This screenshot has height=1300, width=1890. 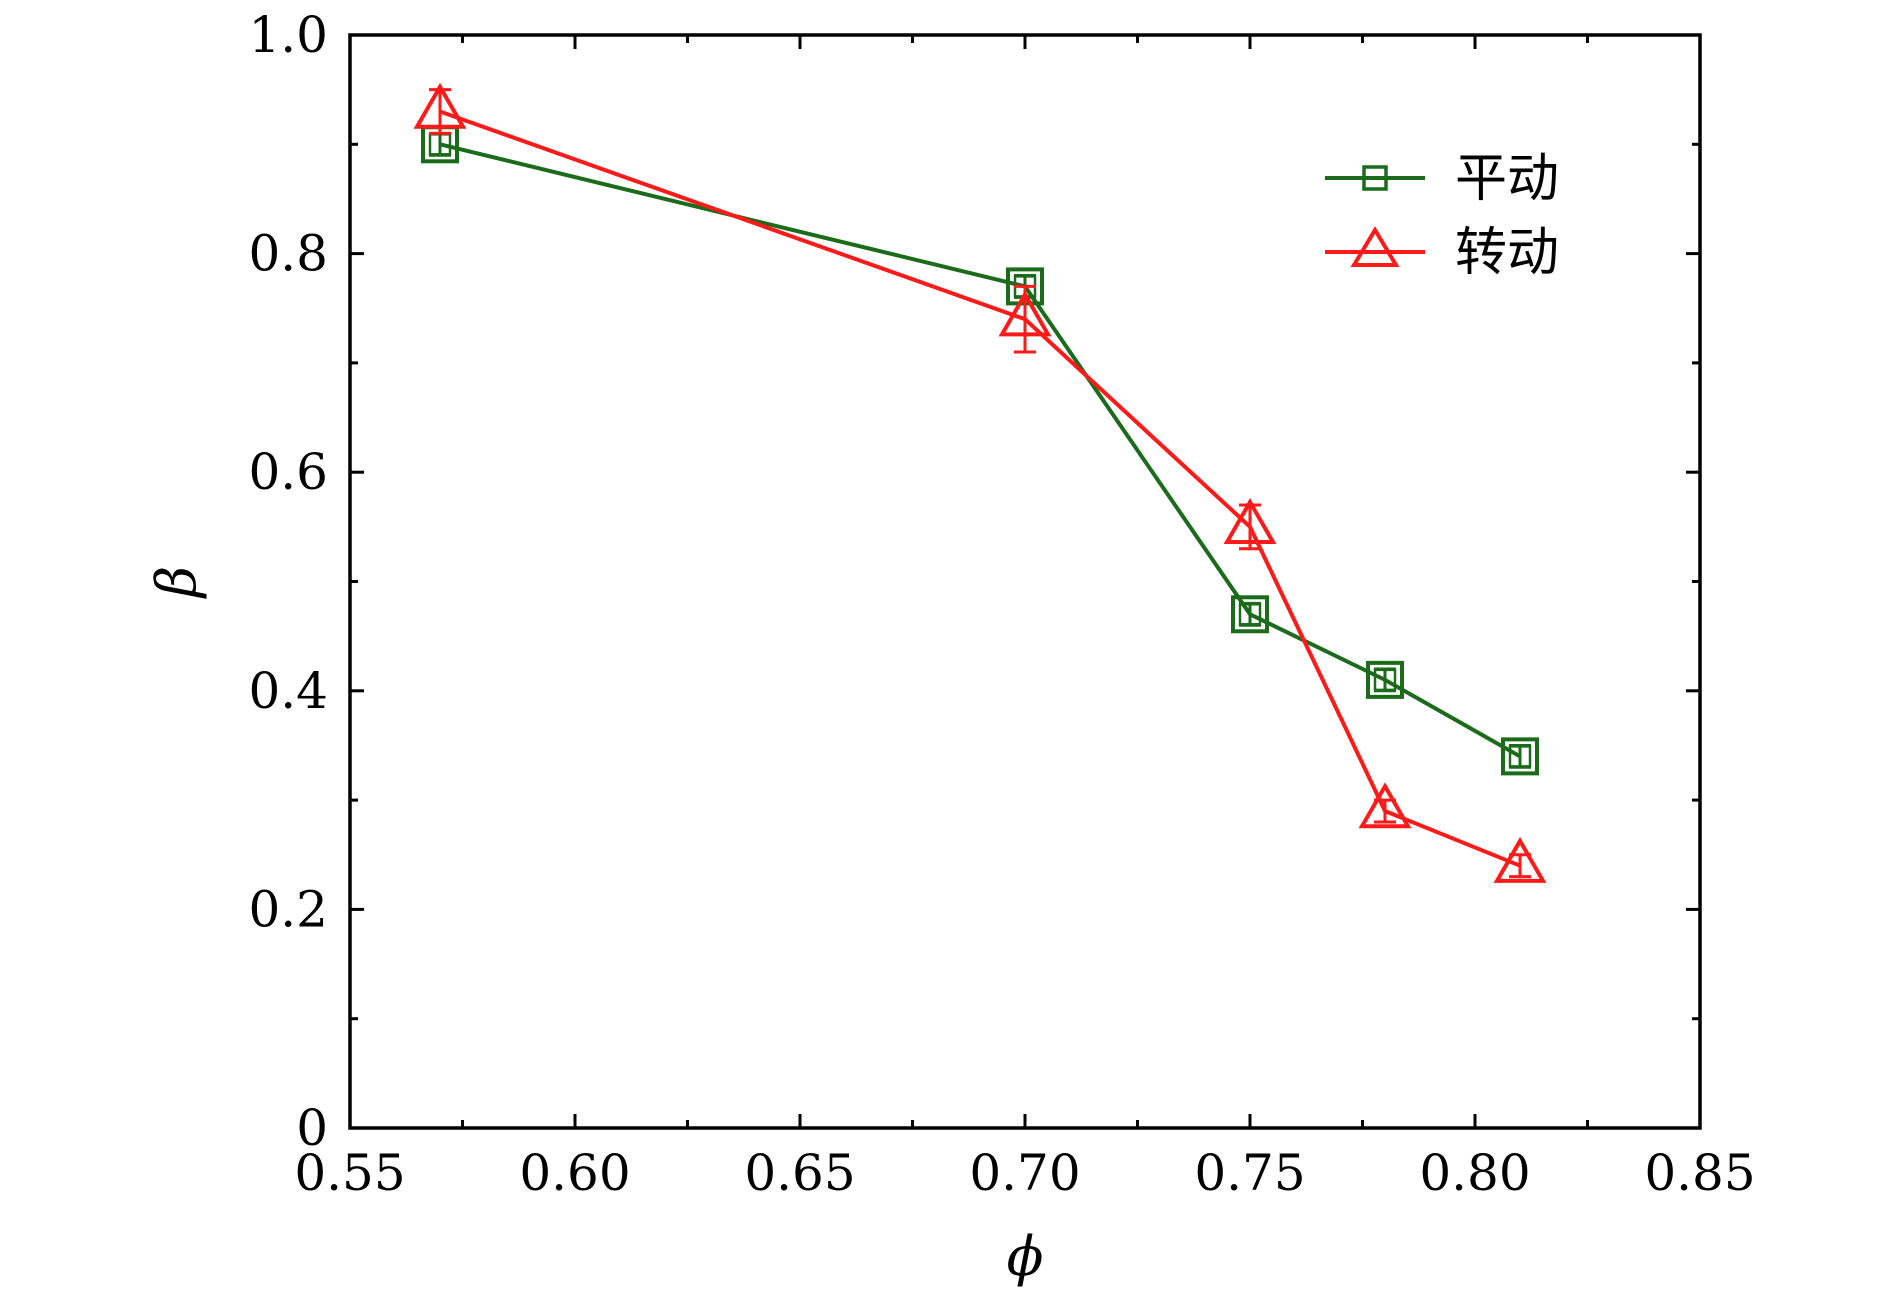 I want to click on x-axis-label: ϕ, so click(x=1025, y=1256).